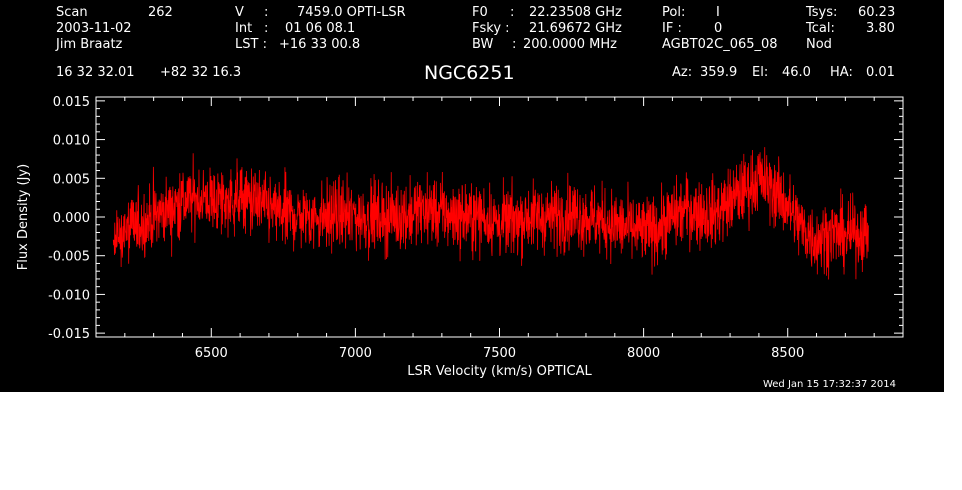  I want to click on scan-label: Scan, so click(72, 12).